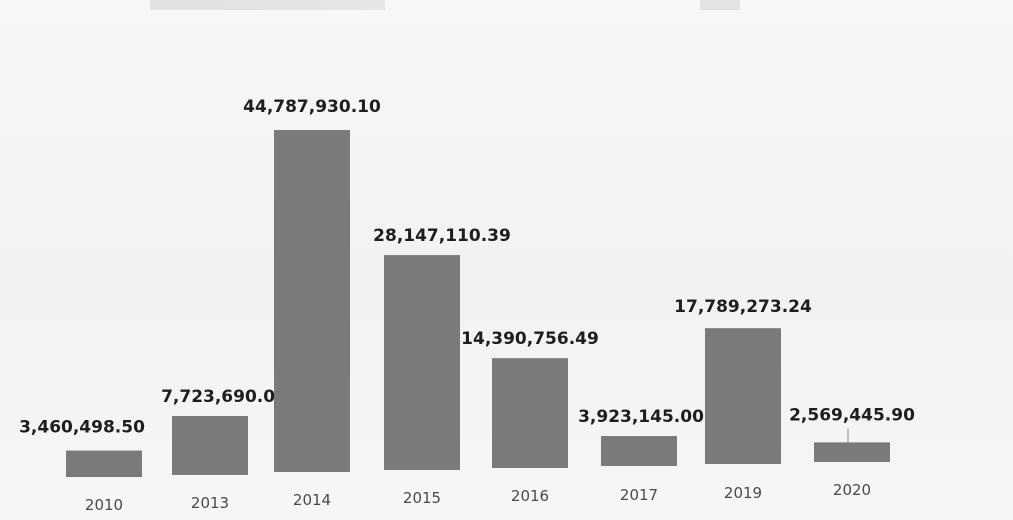 The width and height of the screenshot is (1013, 520). I want to click on x-tick-label-2020: 2020, so click(852, 490).